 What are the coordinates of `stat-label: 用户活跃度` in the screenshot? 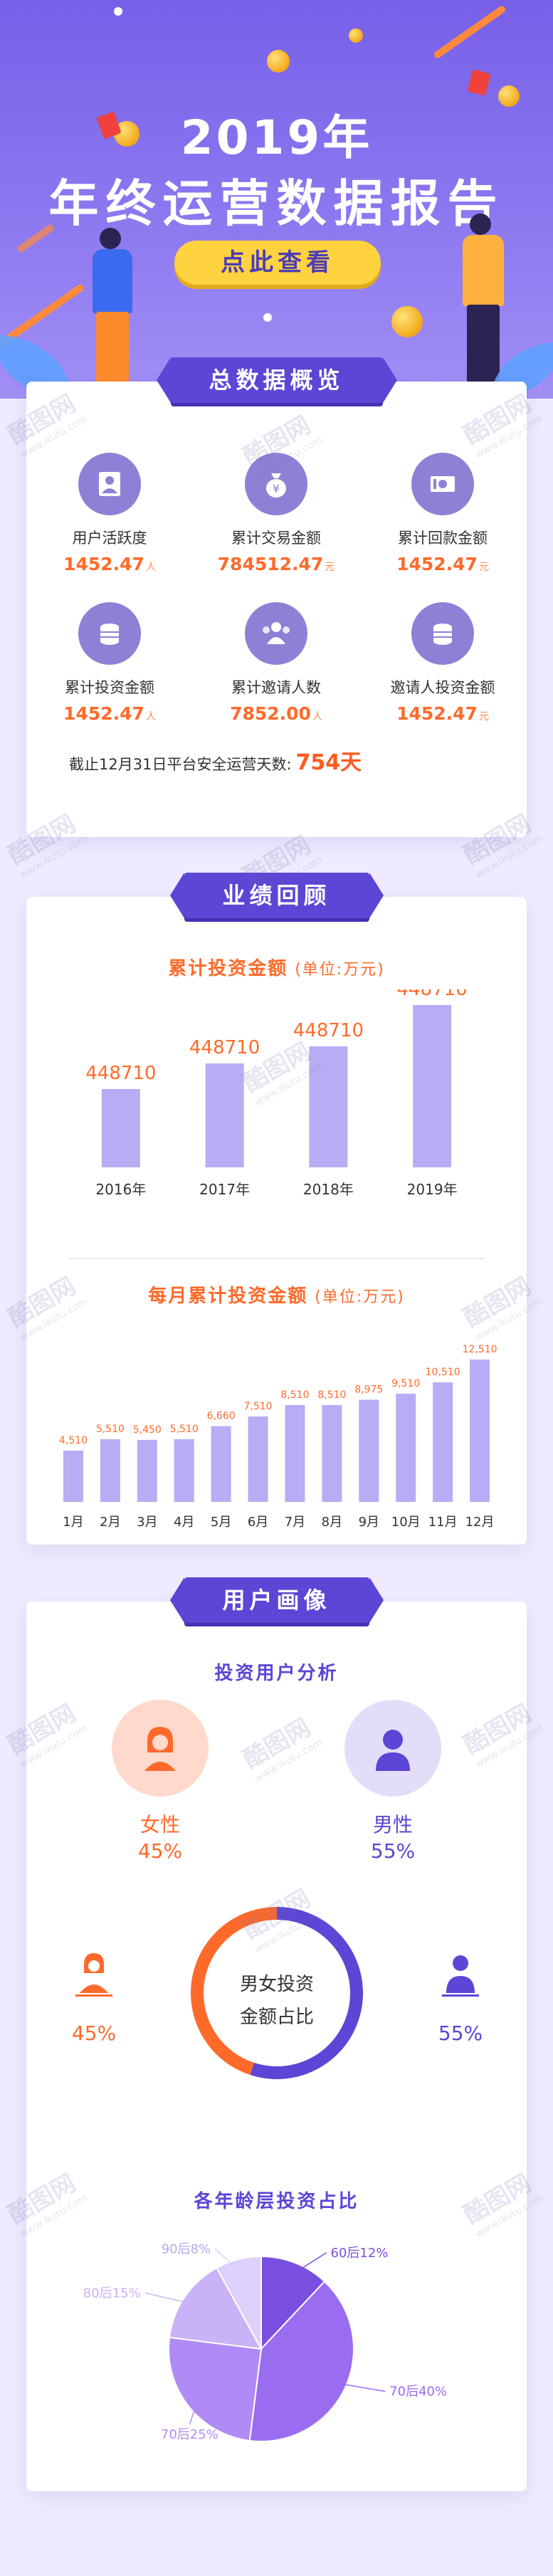 It's located at (109, 538).